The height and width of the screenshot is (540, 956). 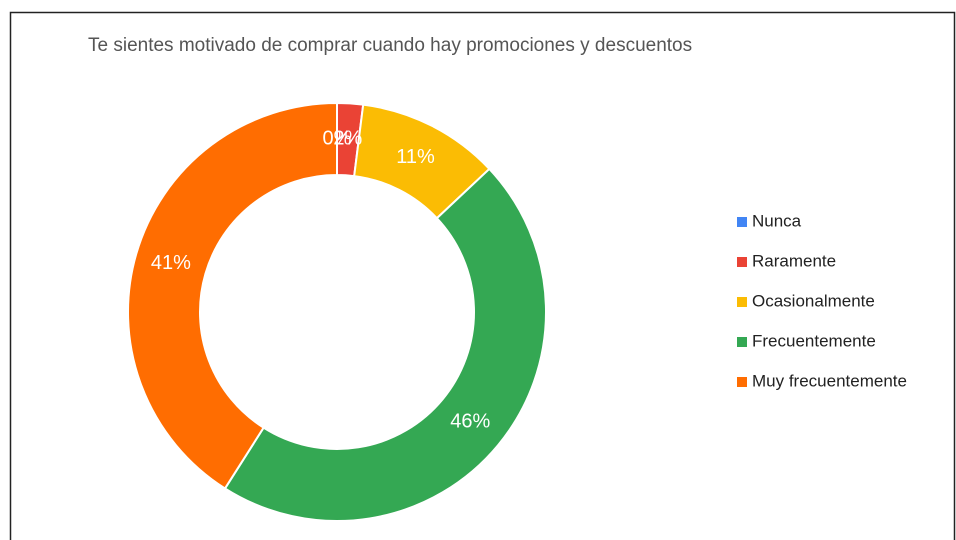 What do you see at coordinates (347, 139) in the screenshot?
I see `data-label: 2%` at bounding box center [347, 139].